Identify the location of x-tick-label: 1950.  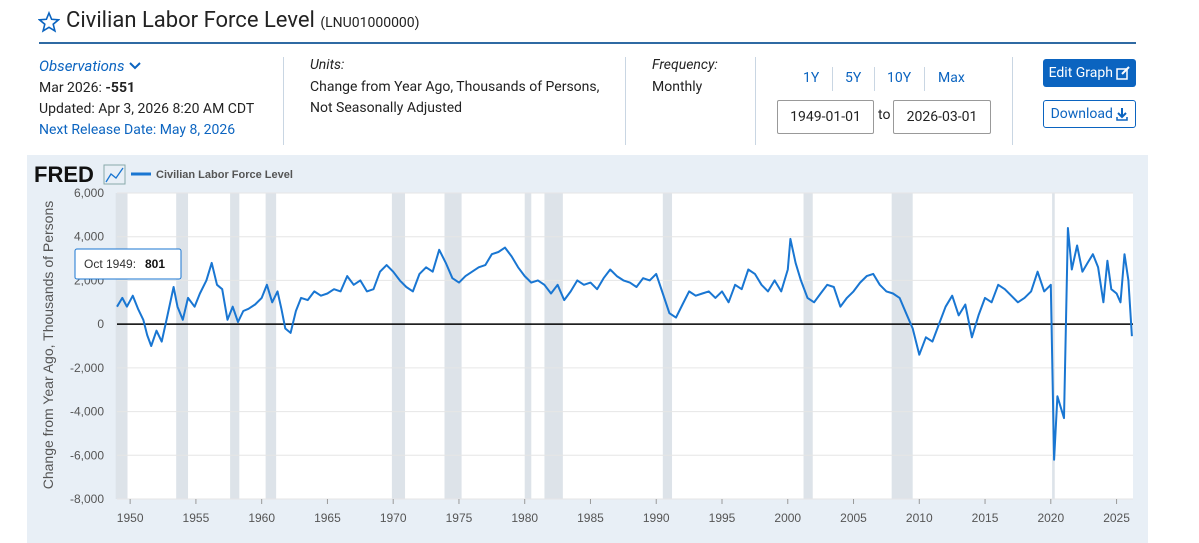
(130, 518).